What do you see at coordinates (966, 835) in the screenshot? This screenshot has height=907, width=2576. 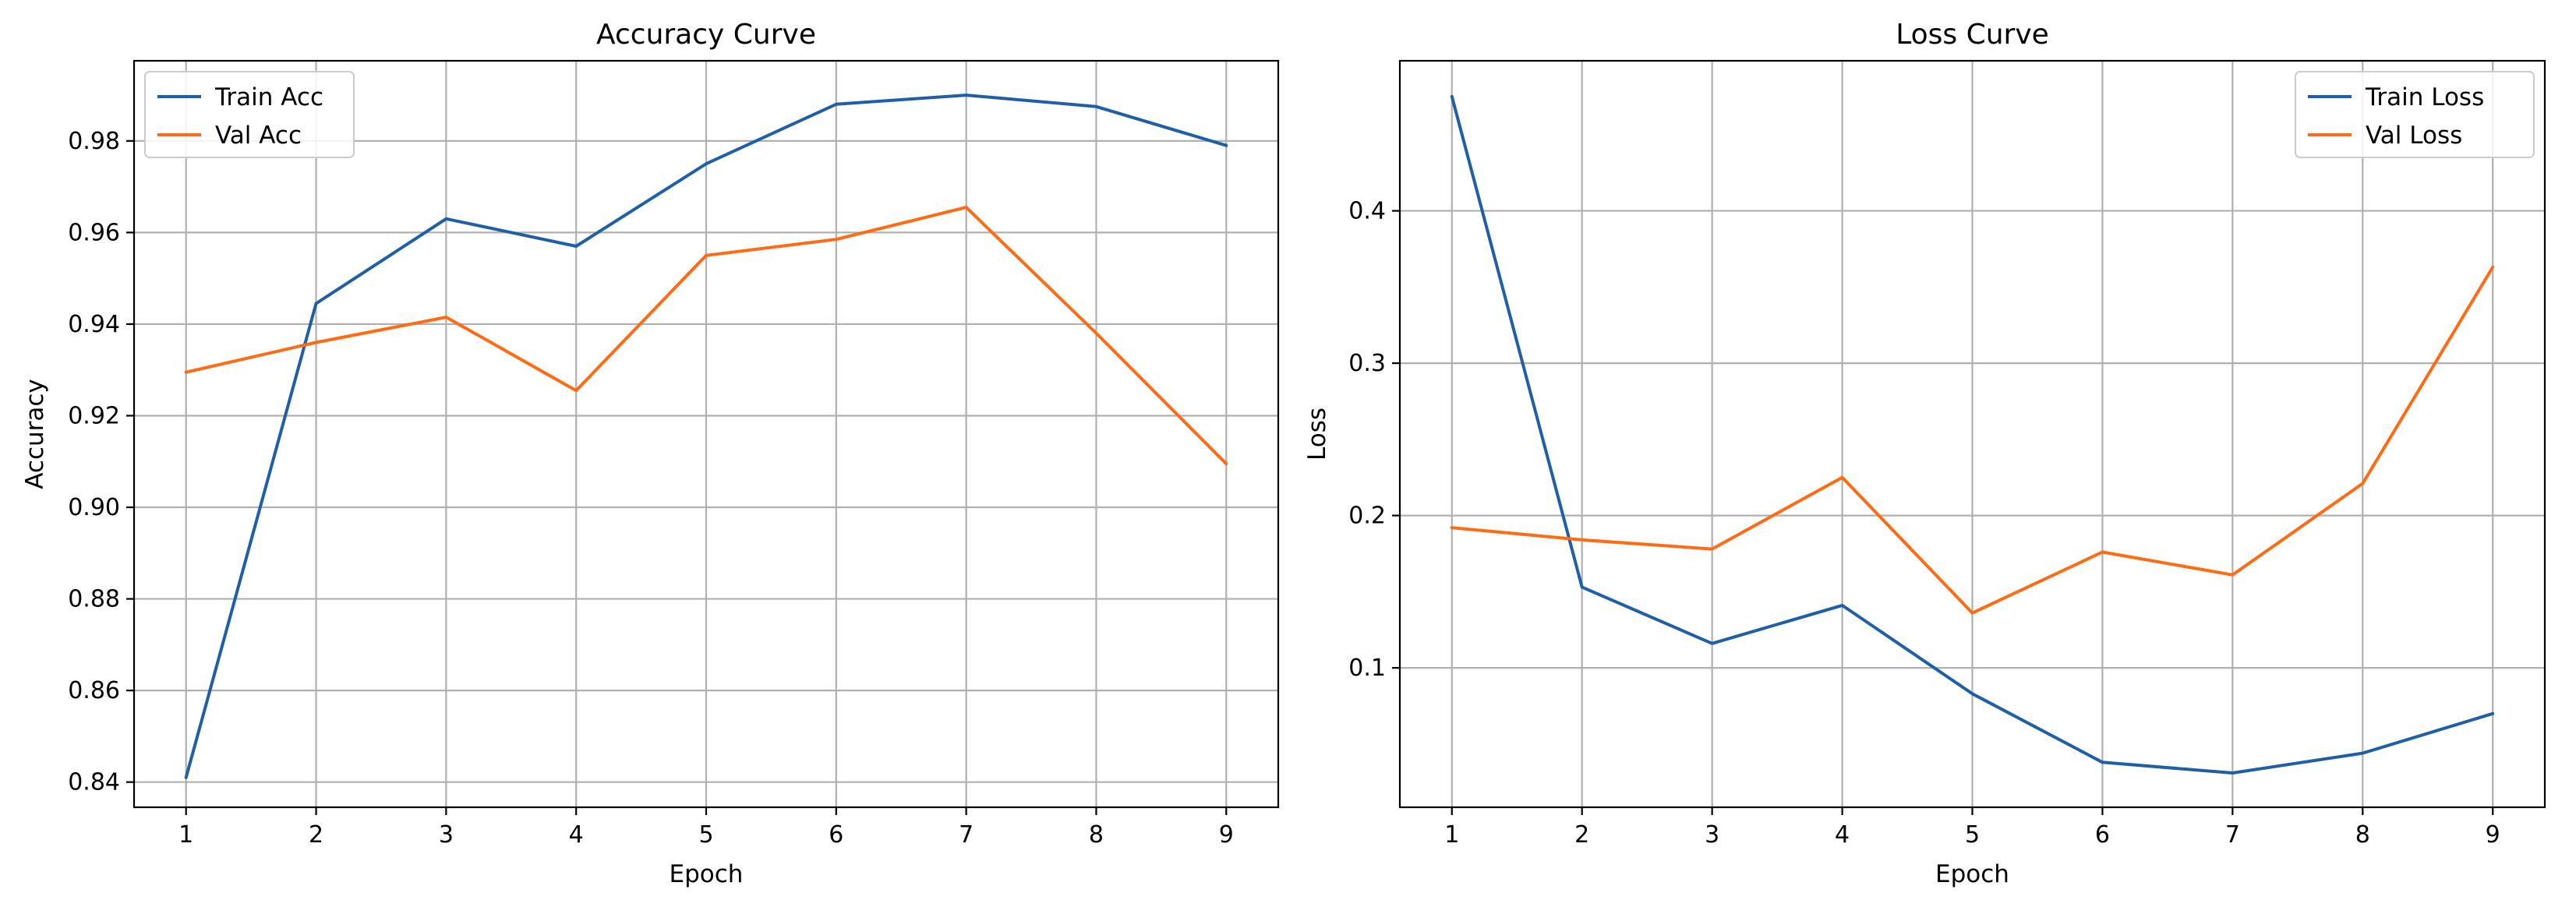 I see `accuracy-x-tick-label: 7` at bounding box center [966, 835].